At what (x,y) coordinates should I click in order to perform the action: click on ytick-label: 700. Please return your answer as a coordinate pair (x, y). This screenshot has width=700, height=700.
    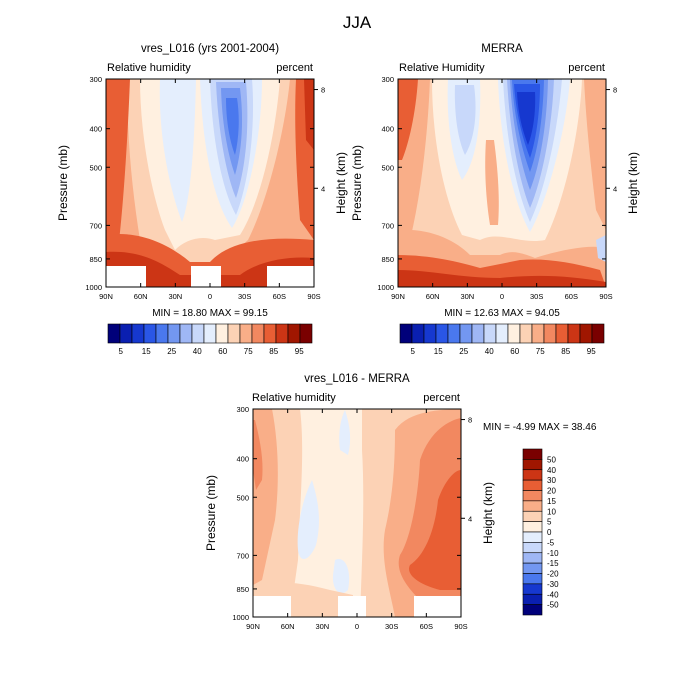
    Looking at the image, I should click on (242, 555).